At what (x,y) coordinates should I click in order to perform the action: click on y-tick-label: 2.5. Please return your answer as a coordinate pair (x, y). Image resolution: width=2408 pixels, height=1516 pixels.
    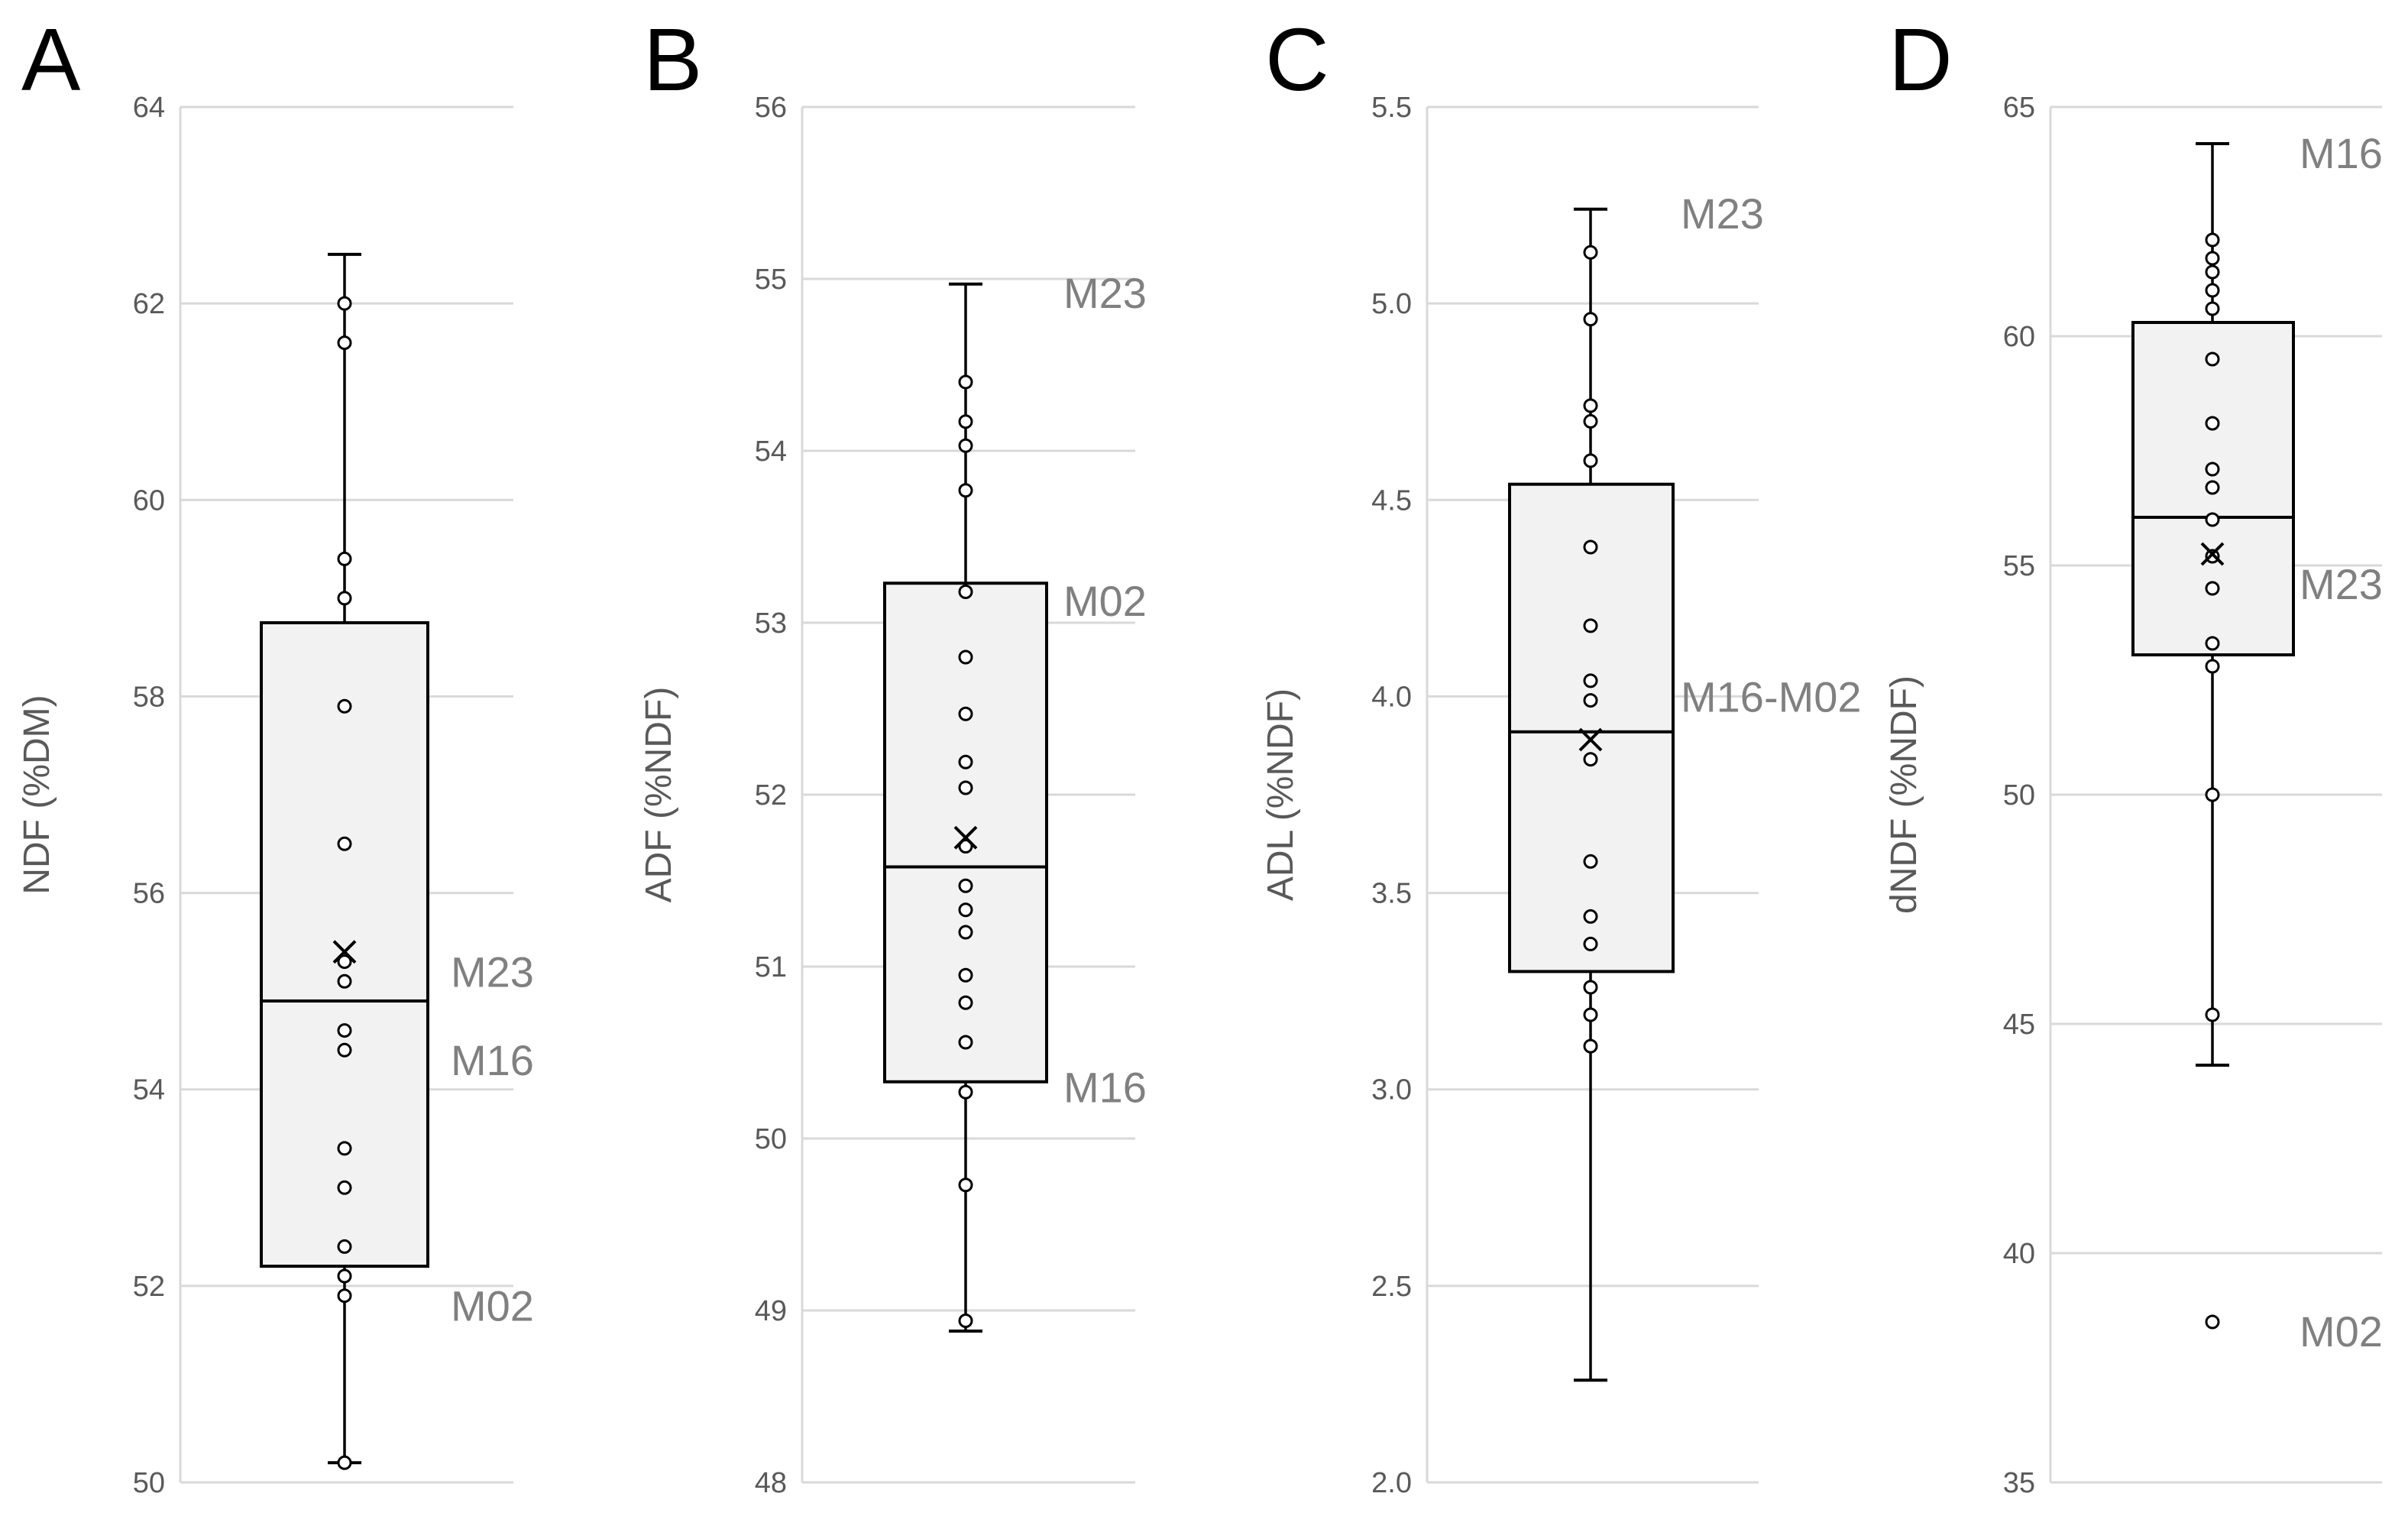
    Looking at the image, I should click on (1391, 1287).